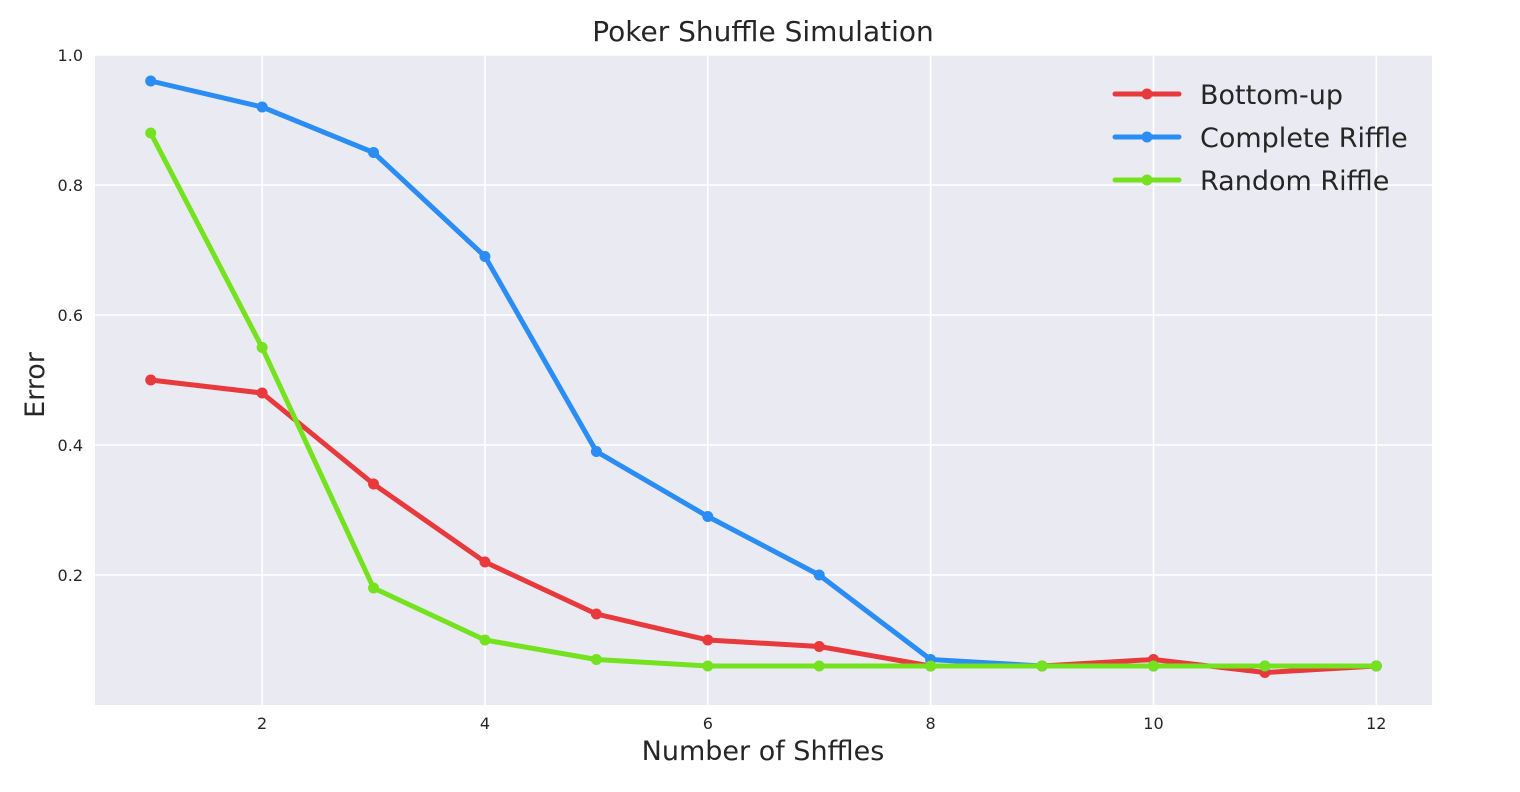 The height and width of the screenshot is (792, 1520). I want to click on x-tick-label: 10, so click(1153, 723).